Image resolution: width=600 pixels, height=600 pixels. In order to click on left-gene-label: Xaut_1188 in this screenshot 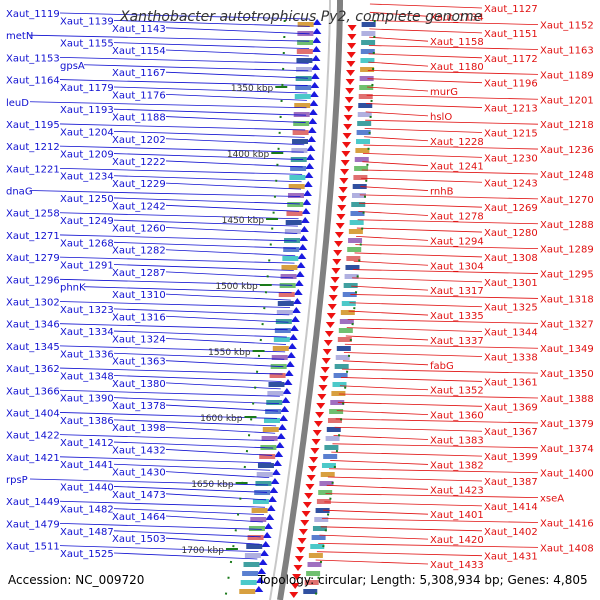, I will do `click(139, 118)`.